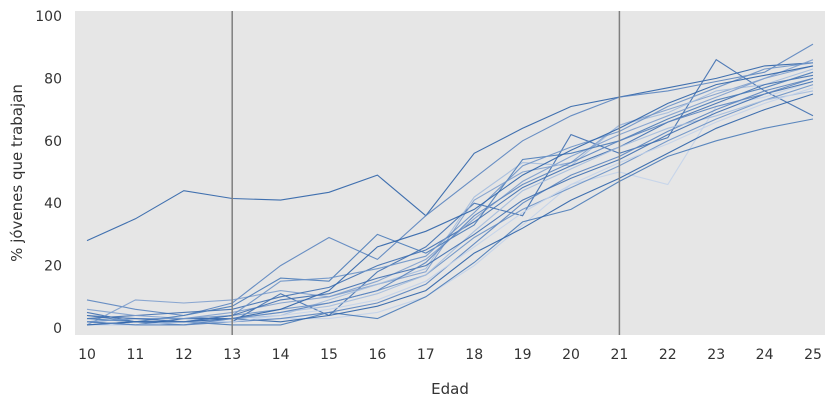  What do you see at coordinates (281, 355) in the screenshot?
I see `x-tick-label: 14` at bounding box center [281, 355].